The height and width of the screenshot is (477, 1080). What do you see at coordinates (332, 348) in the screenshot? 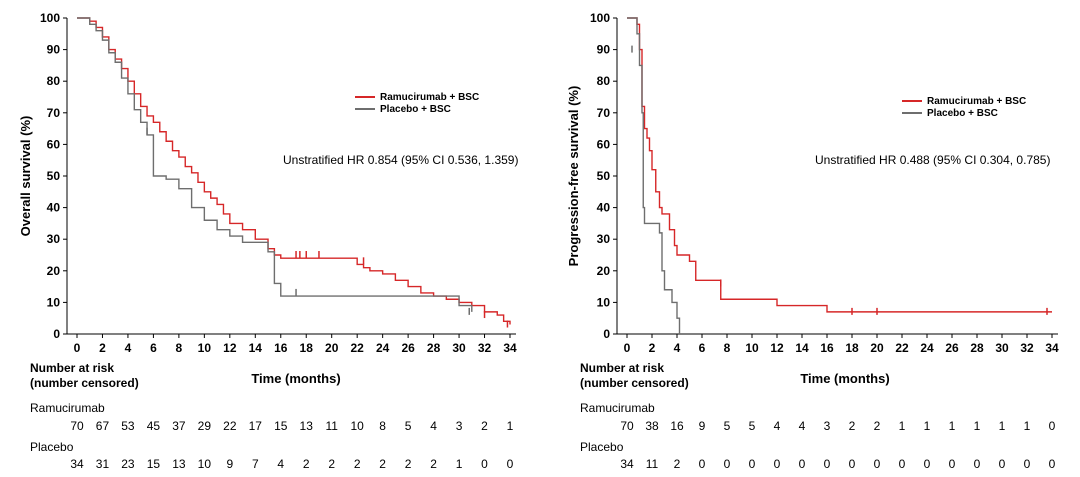
I see `x-tick-label: 20` at bounding box center [332, 348].